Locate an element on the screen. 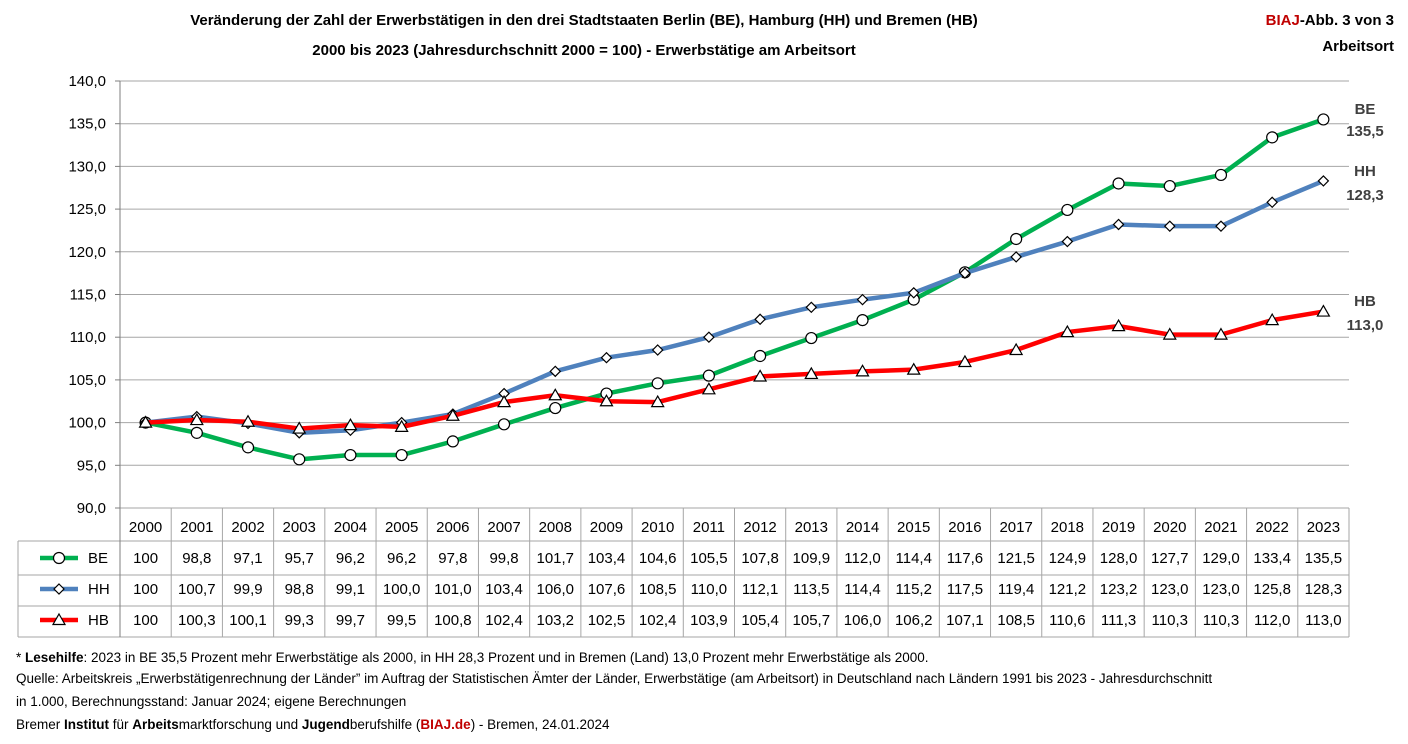 The image size is (1408, 744). table-cell-hb: 102,5 is located at coordinates (607, 620).